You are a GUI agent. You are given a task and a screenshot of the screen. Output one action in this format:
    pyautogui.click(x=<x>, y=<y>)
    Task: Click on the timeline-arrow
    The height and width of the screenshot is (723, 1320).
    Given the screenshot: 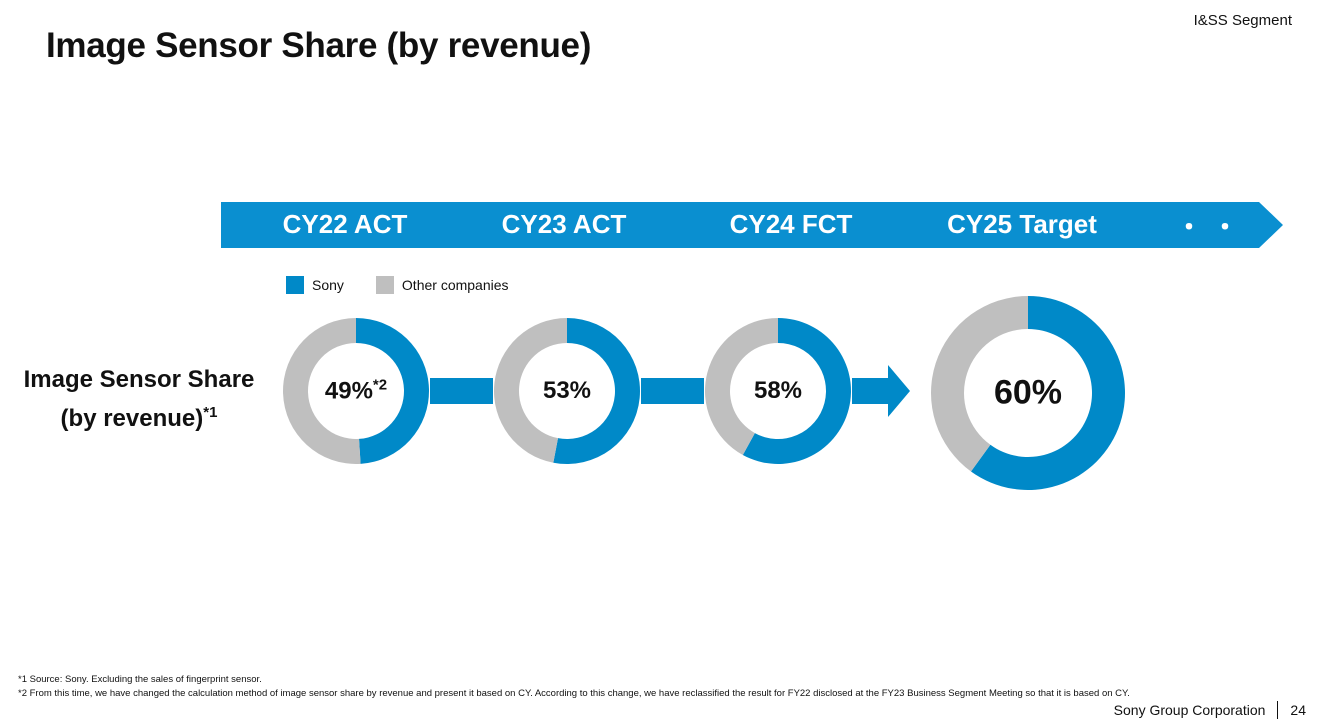 What is the action you would take?
    pyautogui.click(x=752, y=225)
    